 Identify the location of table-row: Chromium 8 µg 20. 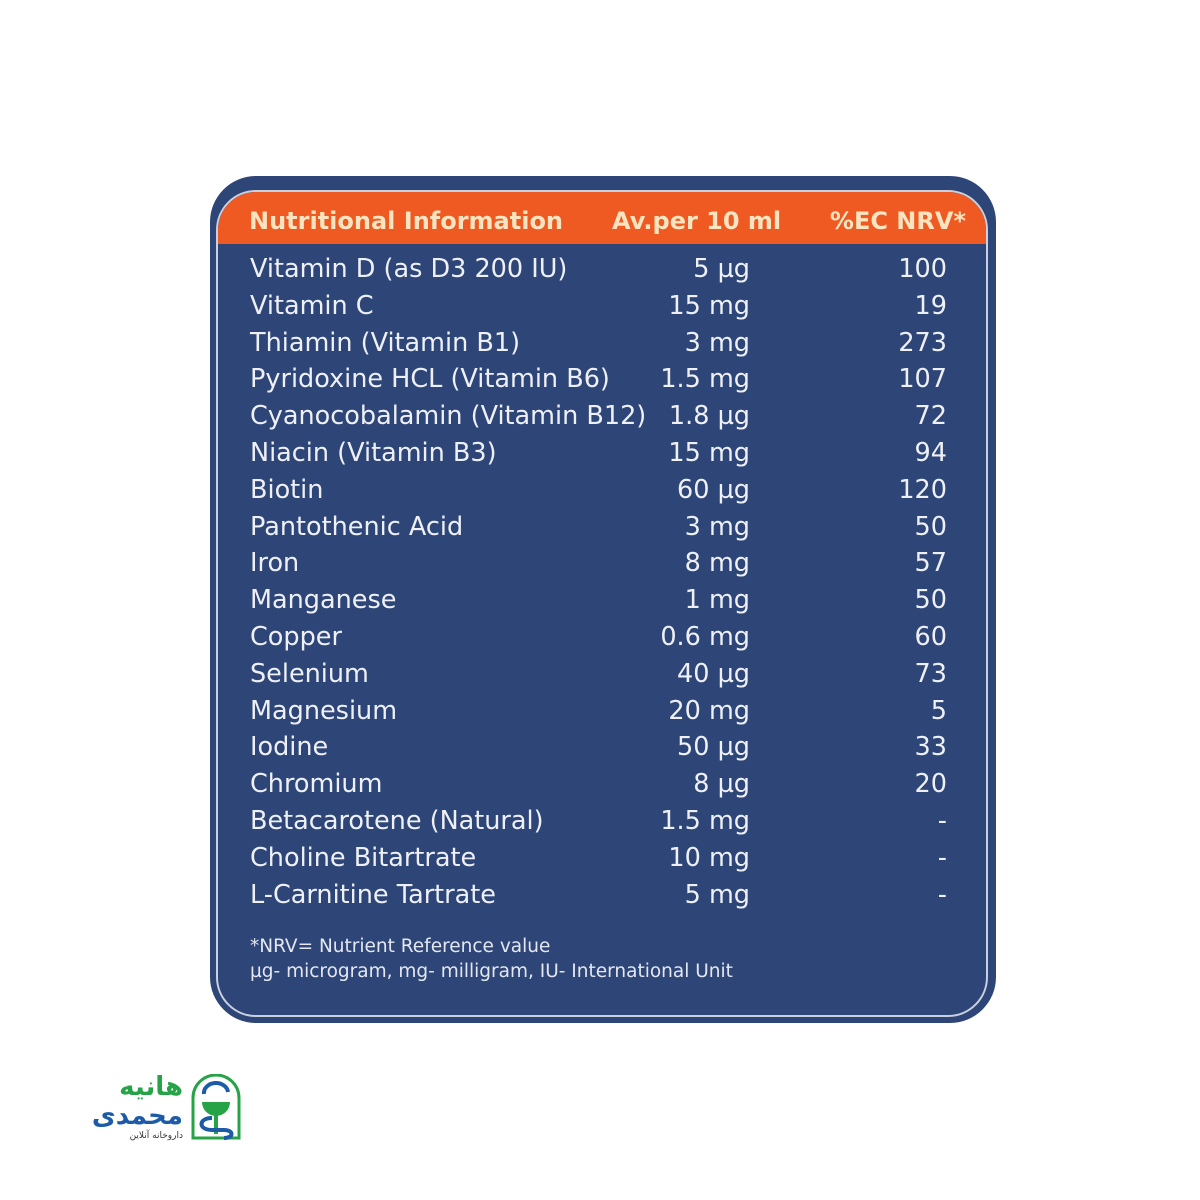
(602, 787).